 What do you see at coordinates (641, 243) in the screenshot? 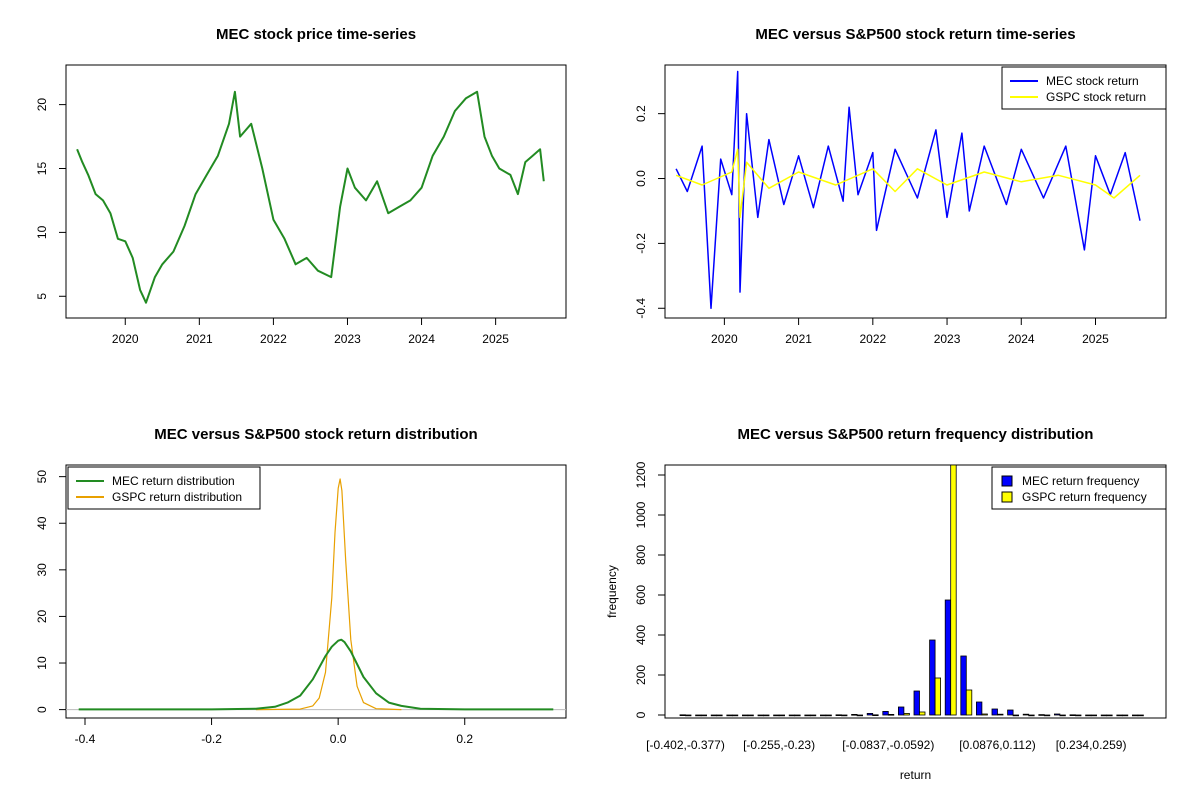
I see `y-tick-label: -0.2` at bounding box center [641, 243].